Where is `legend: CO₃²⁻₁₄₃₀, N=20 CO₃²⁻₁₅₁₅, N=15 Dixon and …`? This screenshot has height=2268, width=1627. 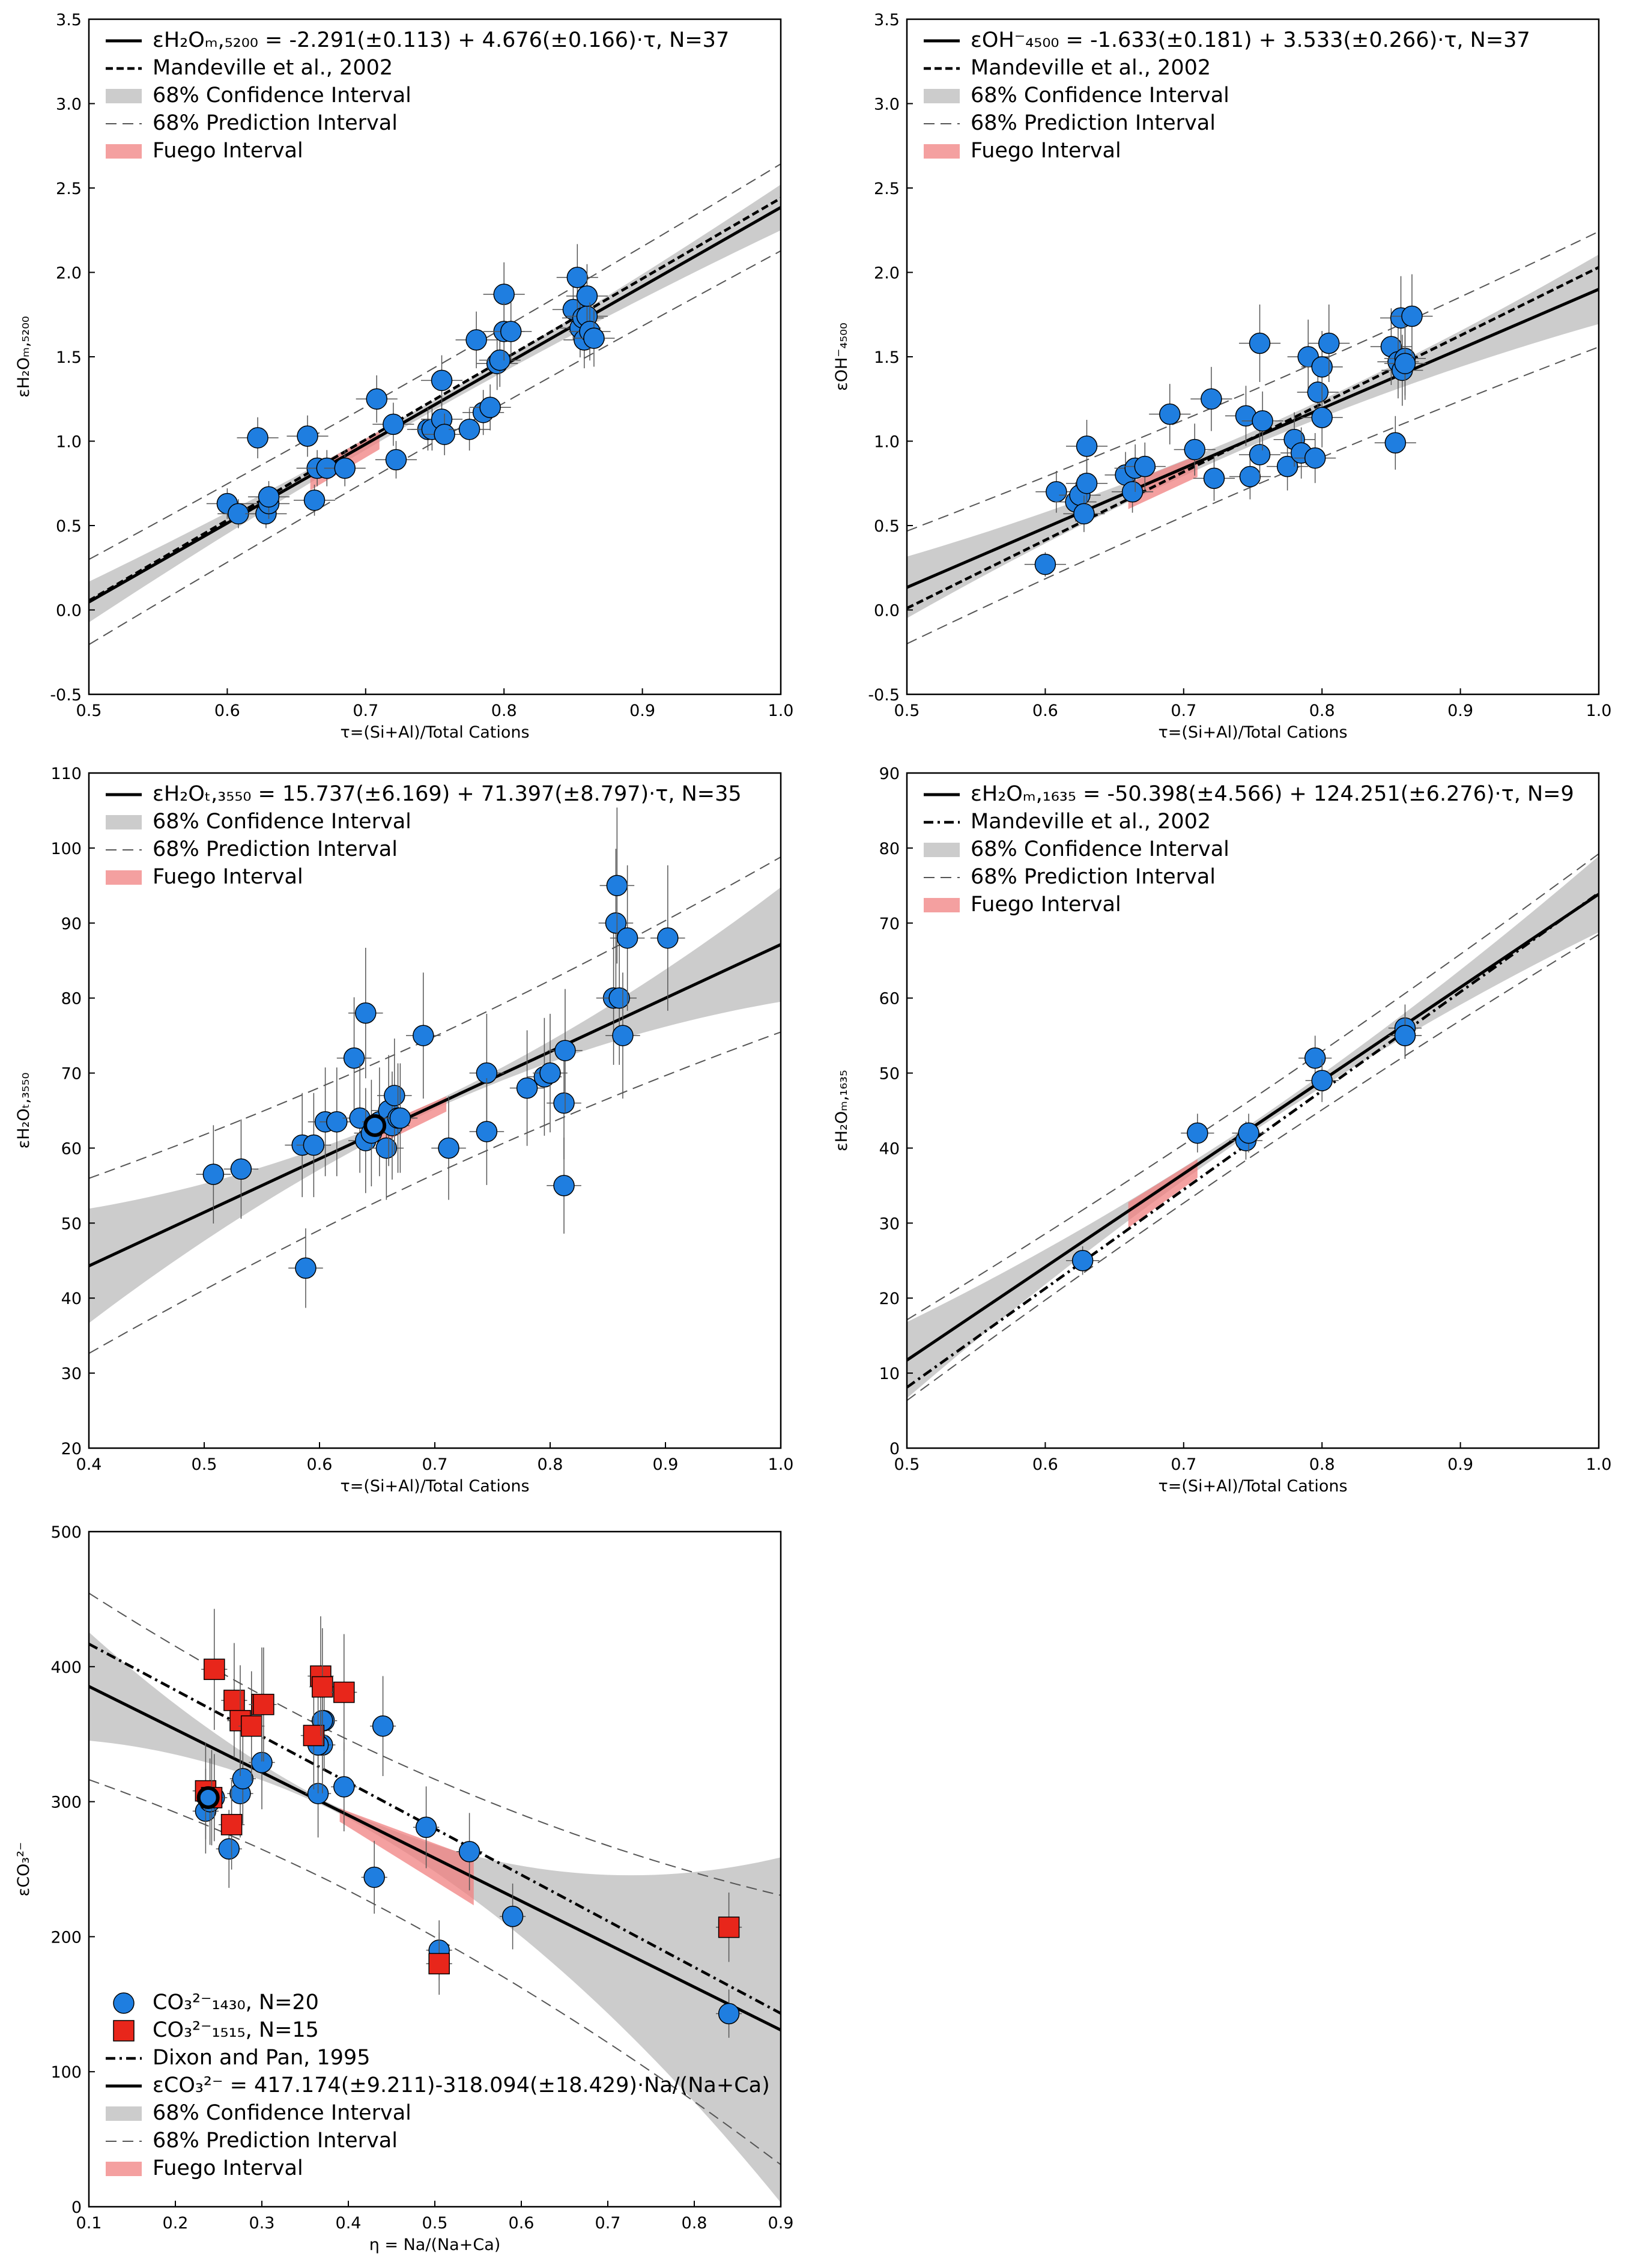
legend: CO₃²⁻₁₄₃₀, N=20 CO₃²⁻₁₅₁₅, N=15 Dixon and … is located at coordinates (438, 2085).